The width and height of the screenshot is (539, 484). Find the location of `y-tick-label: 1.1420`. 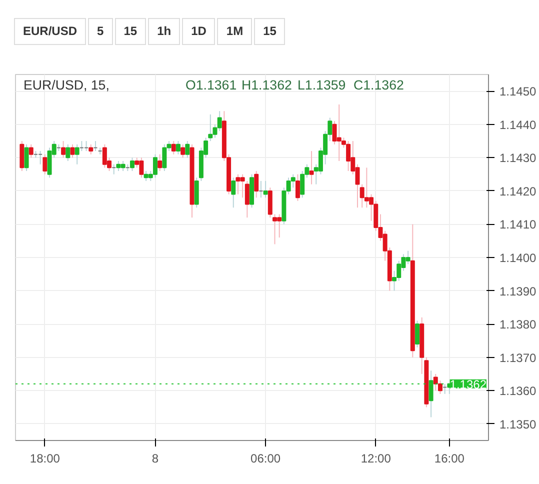

y-tick-label: 1.1420 is located at coordinates (518, 191).